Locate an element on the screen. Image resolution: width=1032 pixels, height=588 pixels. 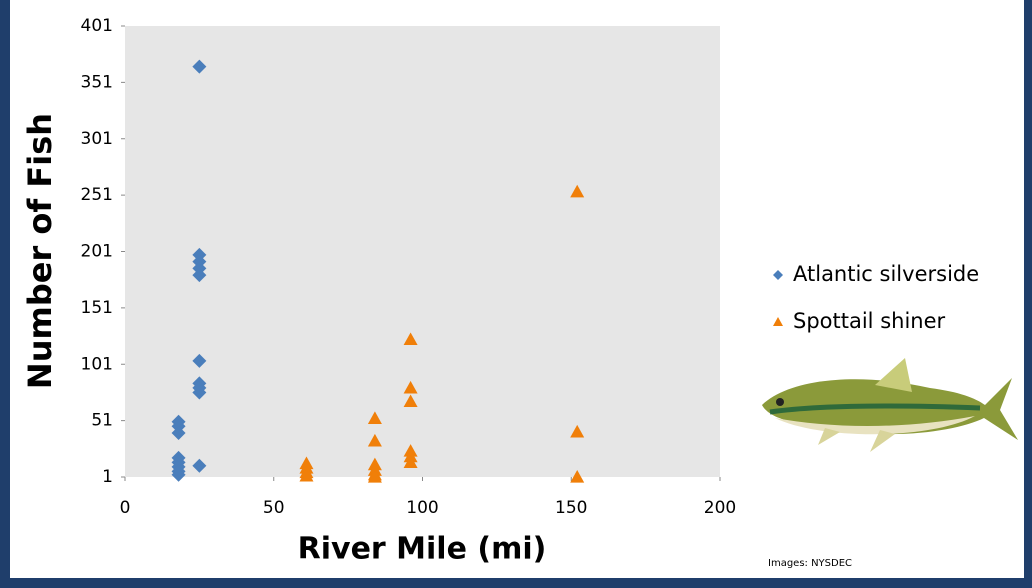
x-tick-label: 100 is located at coordinates (422, 508).